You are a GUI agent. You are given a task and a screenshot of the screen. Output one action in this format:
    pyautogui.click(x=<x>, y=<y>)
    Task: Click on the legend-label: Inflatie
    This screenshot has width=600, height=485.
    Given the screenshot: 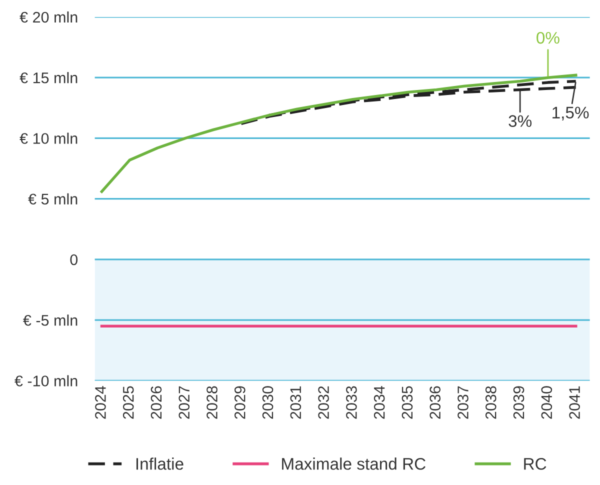 What is the action you would take?
    pyautogui.click(x=160, y=464)
    